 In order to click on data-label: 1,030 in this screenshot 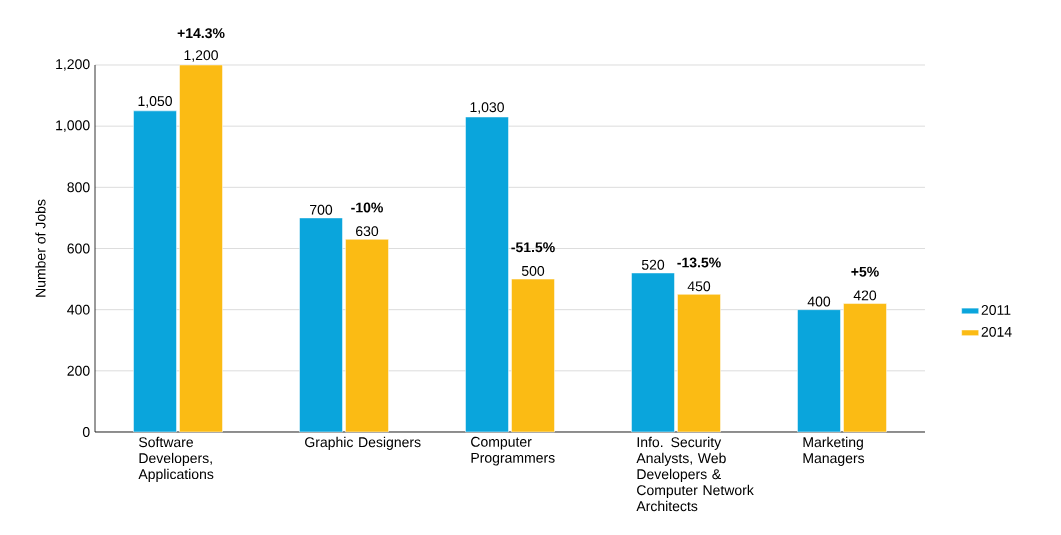, I will do `click(487, 108)`.